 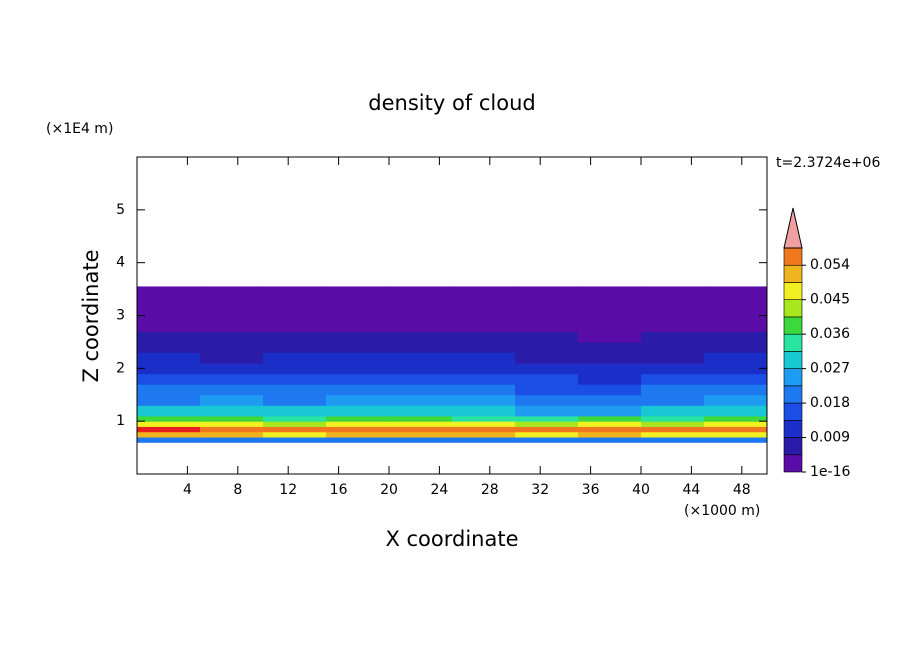 I want to click on x-tick-label: 20, so click(x=389, y=490).